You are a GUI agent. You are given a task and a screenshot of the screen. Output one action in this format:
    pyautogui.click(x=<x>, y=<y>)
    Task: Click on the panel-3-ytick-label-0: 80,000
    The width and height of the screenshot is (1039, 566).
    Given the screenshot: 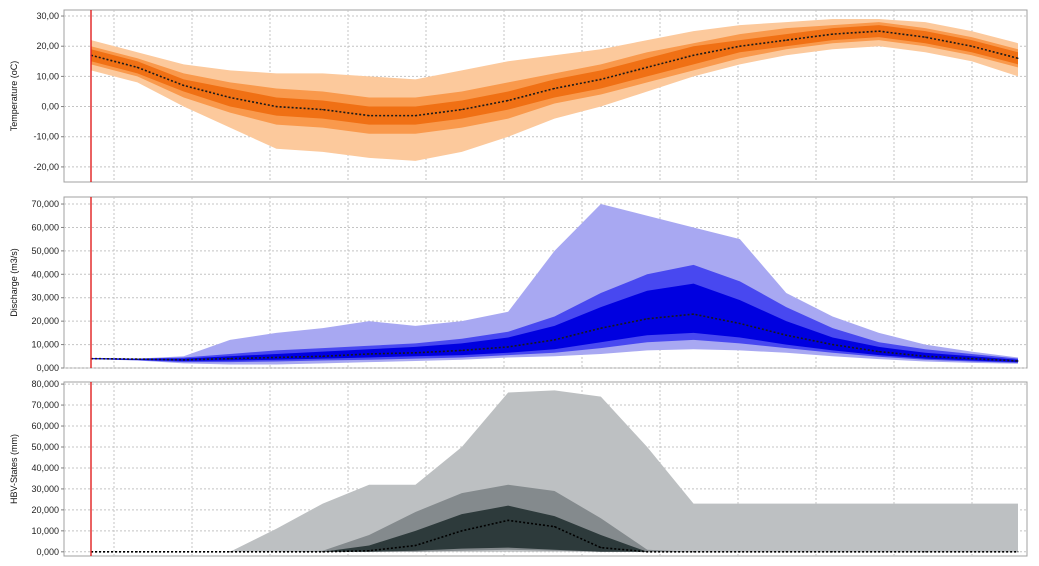 What is the action you would take?
    pyautogui.click(x=45, y=384)
    